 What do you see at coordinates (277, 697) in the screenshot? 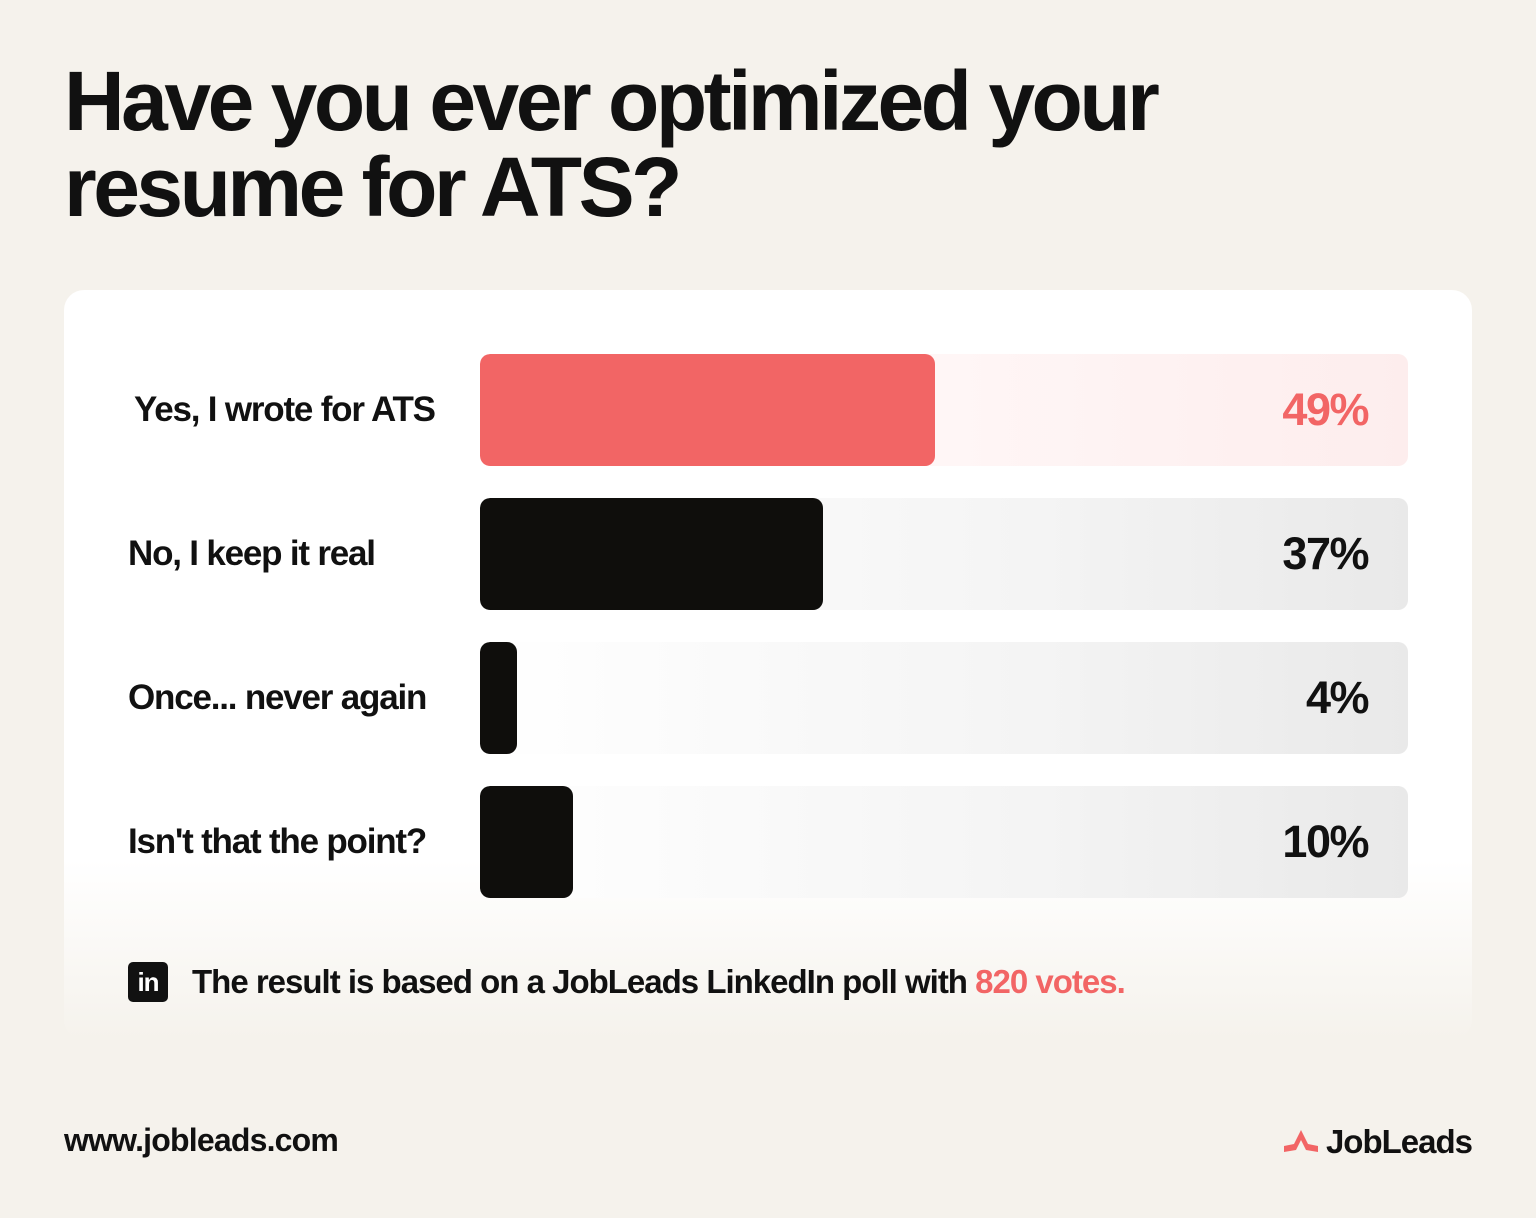
I see `category-label: Once... never again` at bounding box center [277, 697].